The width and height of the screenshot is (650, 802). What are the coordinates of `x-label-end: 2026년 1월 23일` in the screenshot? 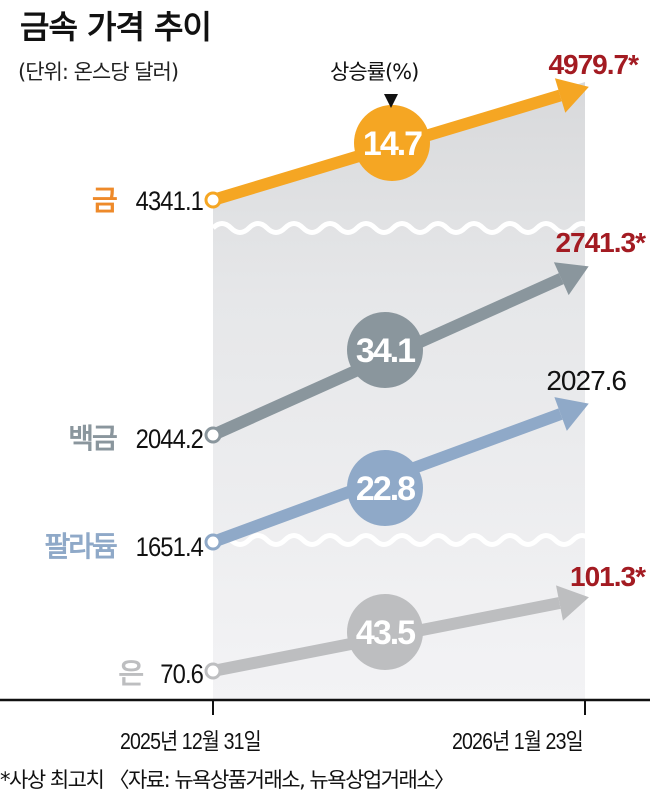 It's located at (518, 741).